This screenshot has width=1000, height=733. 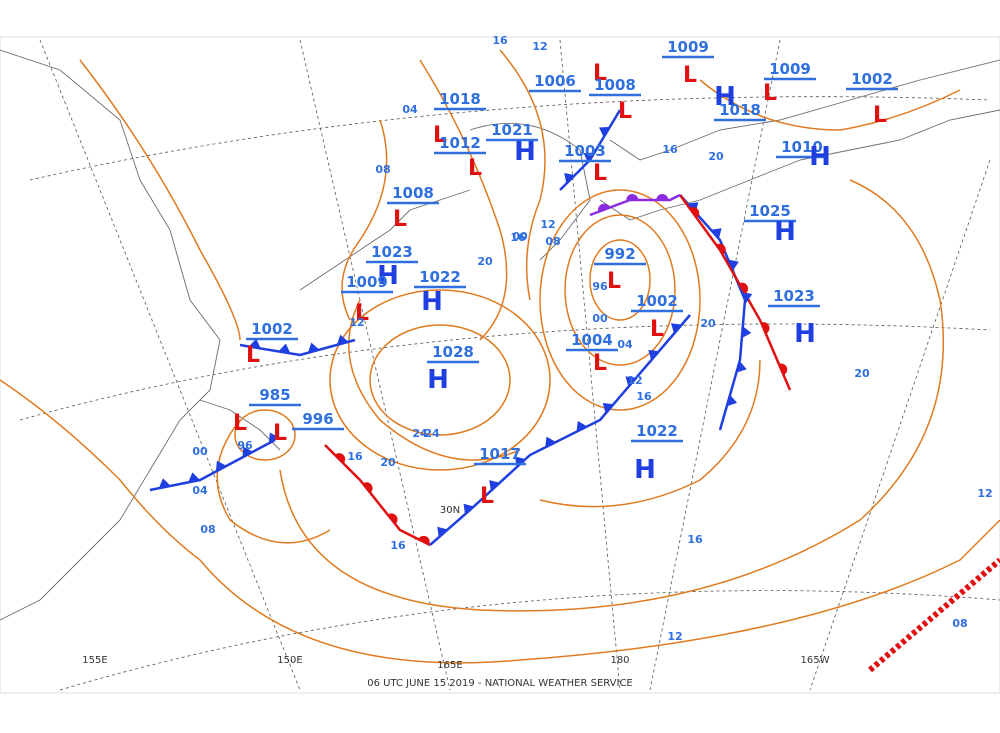 What do you see at coordinates (450, 510) in the screenshot?
I see `grid-label: 30N` at bounding box center [450, 510].